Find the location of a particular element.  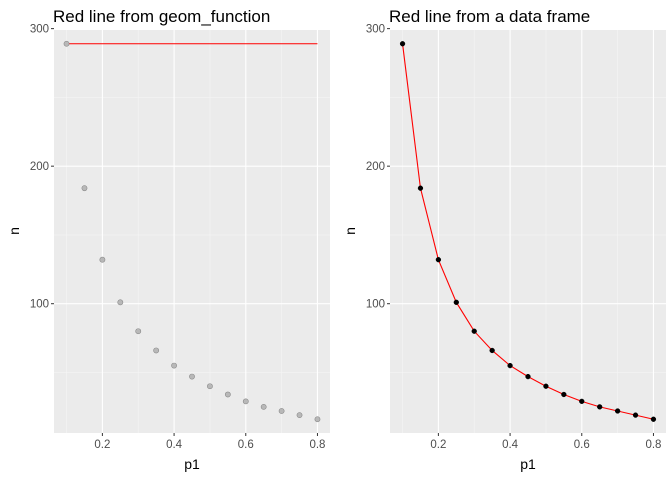

x-tick-labels-right: 0.2 0.4 0.6 0.8 is located at coordinates (545, 442).